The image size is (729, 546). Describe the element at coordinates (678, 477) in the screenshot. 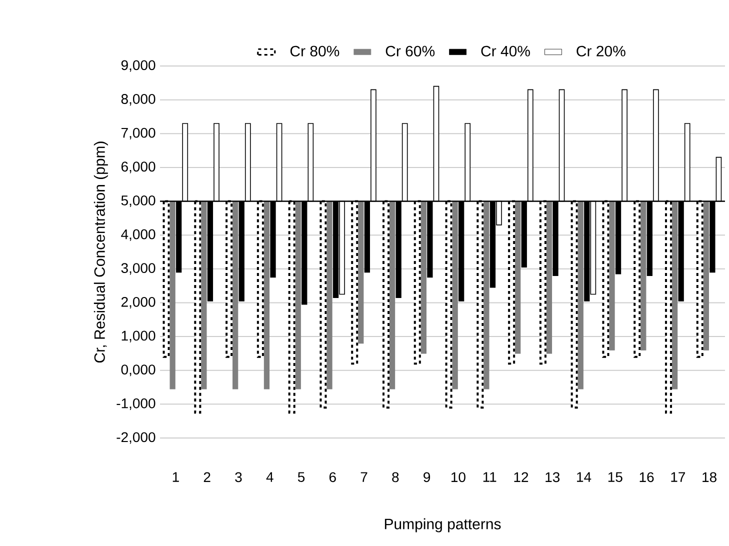

I see `x-tick-label: 17` at that location.